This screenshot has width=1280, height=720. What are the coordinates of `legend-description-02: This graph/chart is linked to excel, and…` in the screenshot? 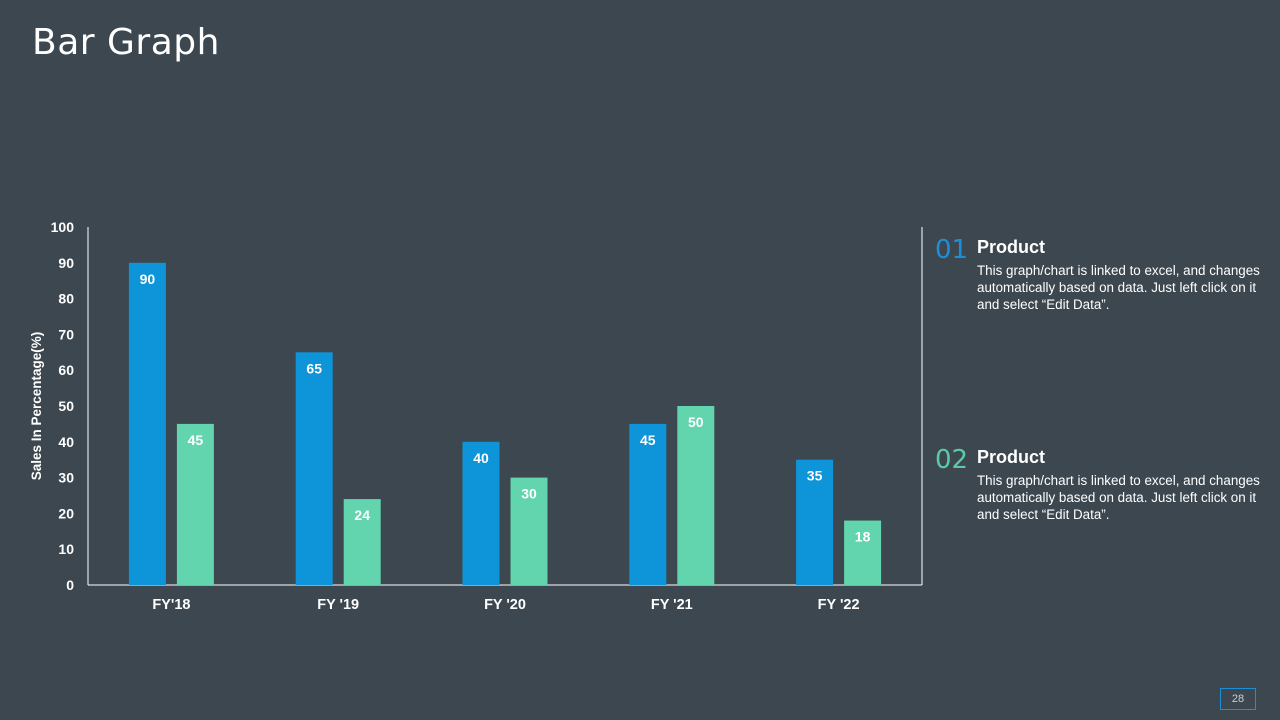 It's located at (1118, 497).